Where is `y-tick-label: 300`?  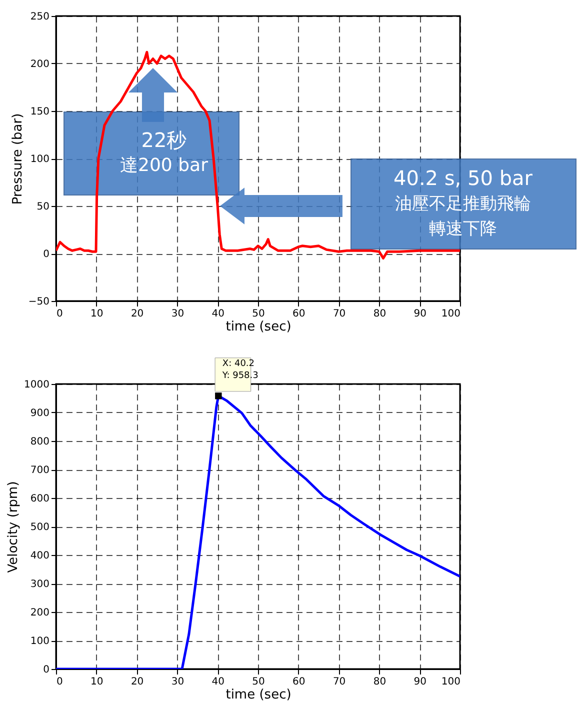 y-tick-label: 300 is located at coordinates (40, 584).